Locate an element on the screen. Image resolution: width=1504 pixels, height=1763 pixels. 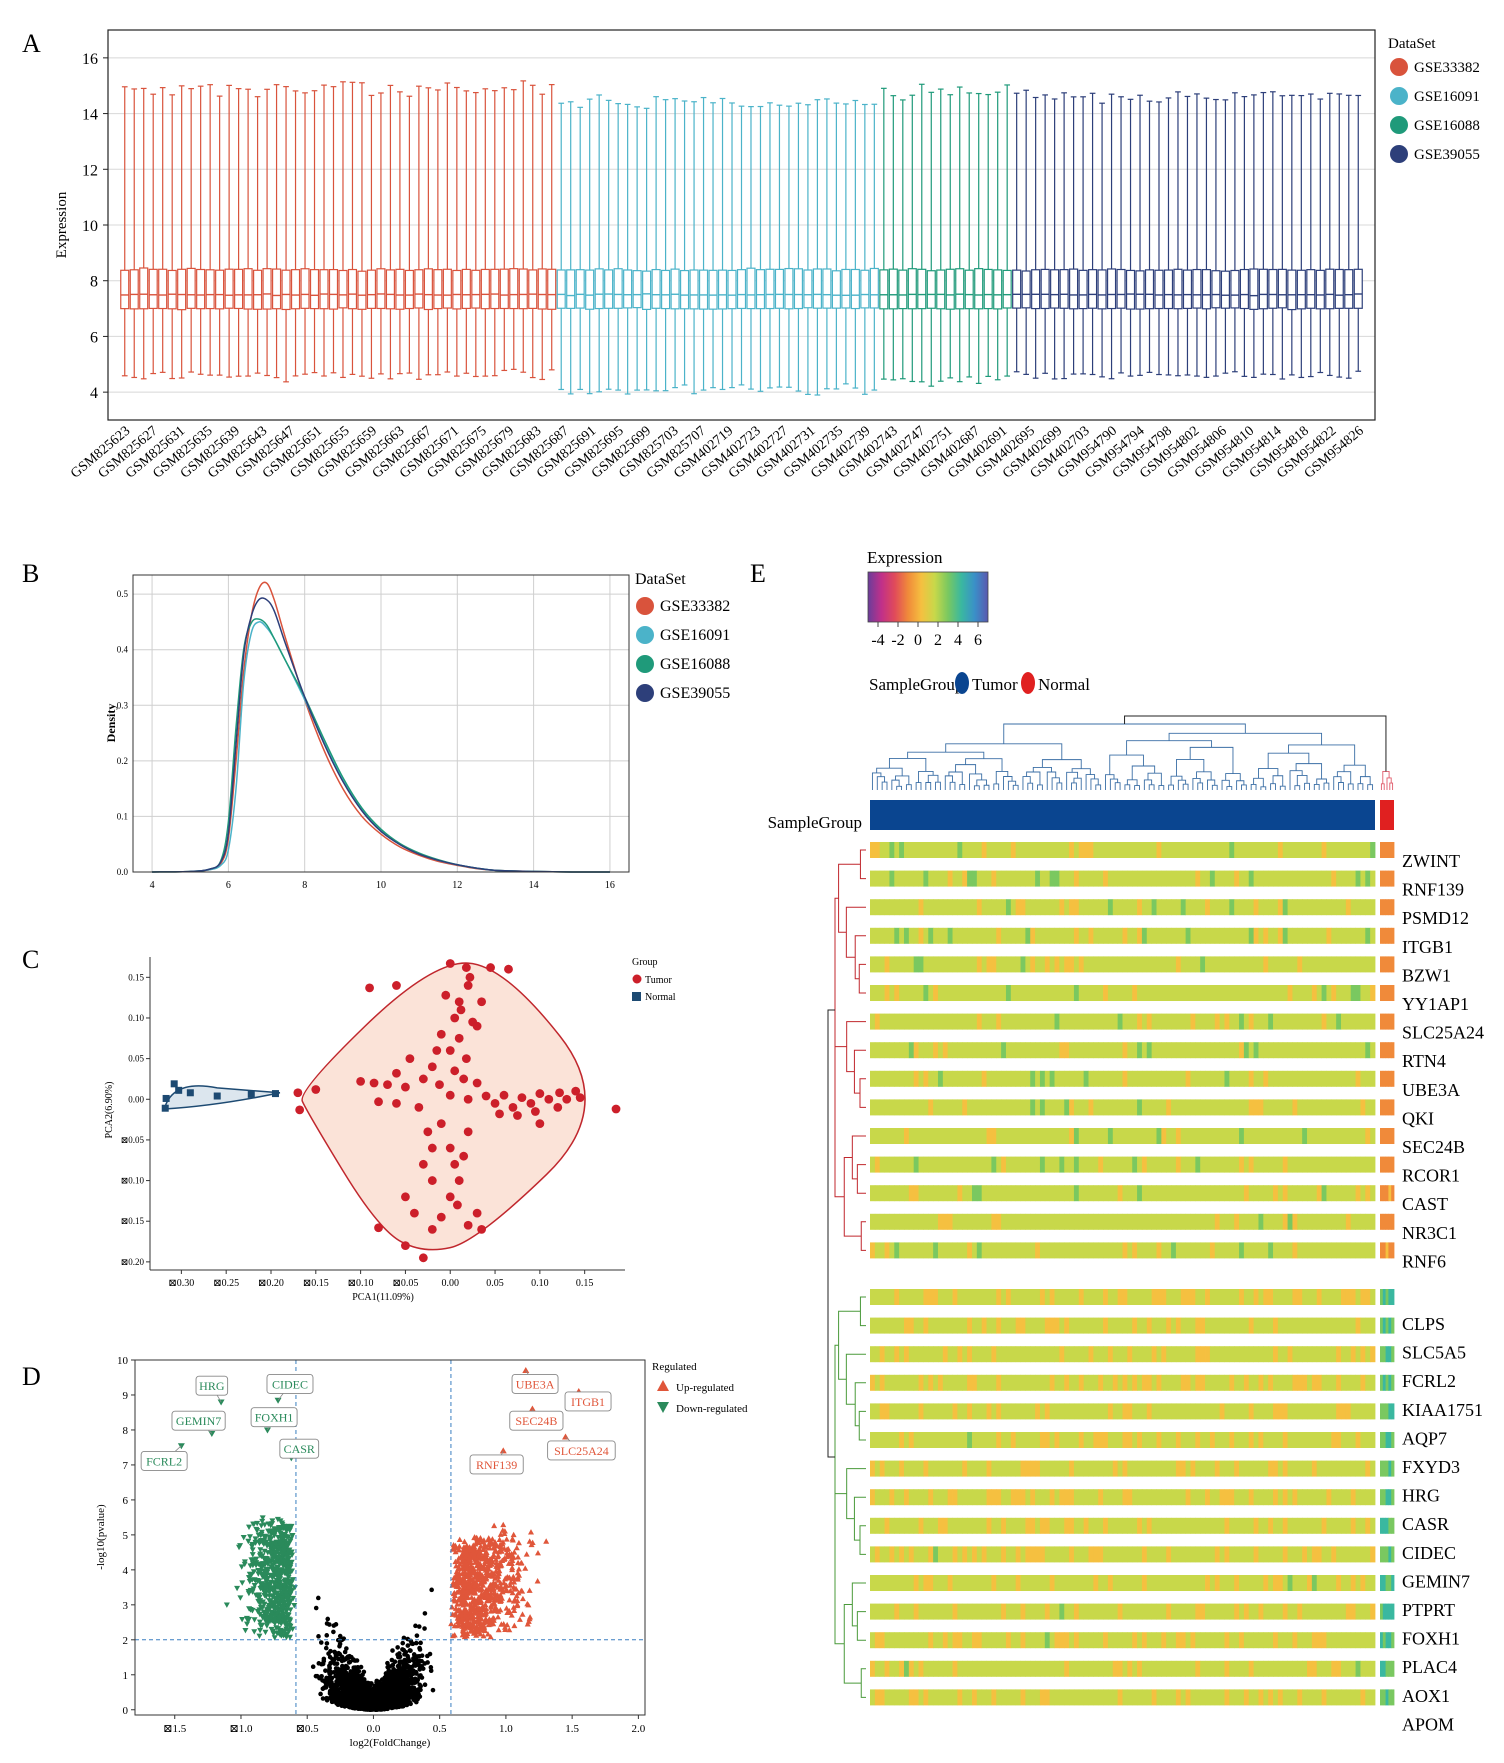
panel-d-legend-up-swatch is located at coordinates (663, 1385).